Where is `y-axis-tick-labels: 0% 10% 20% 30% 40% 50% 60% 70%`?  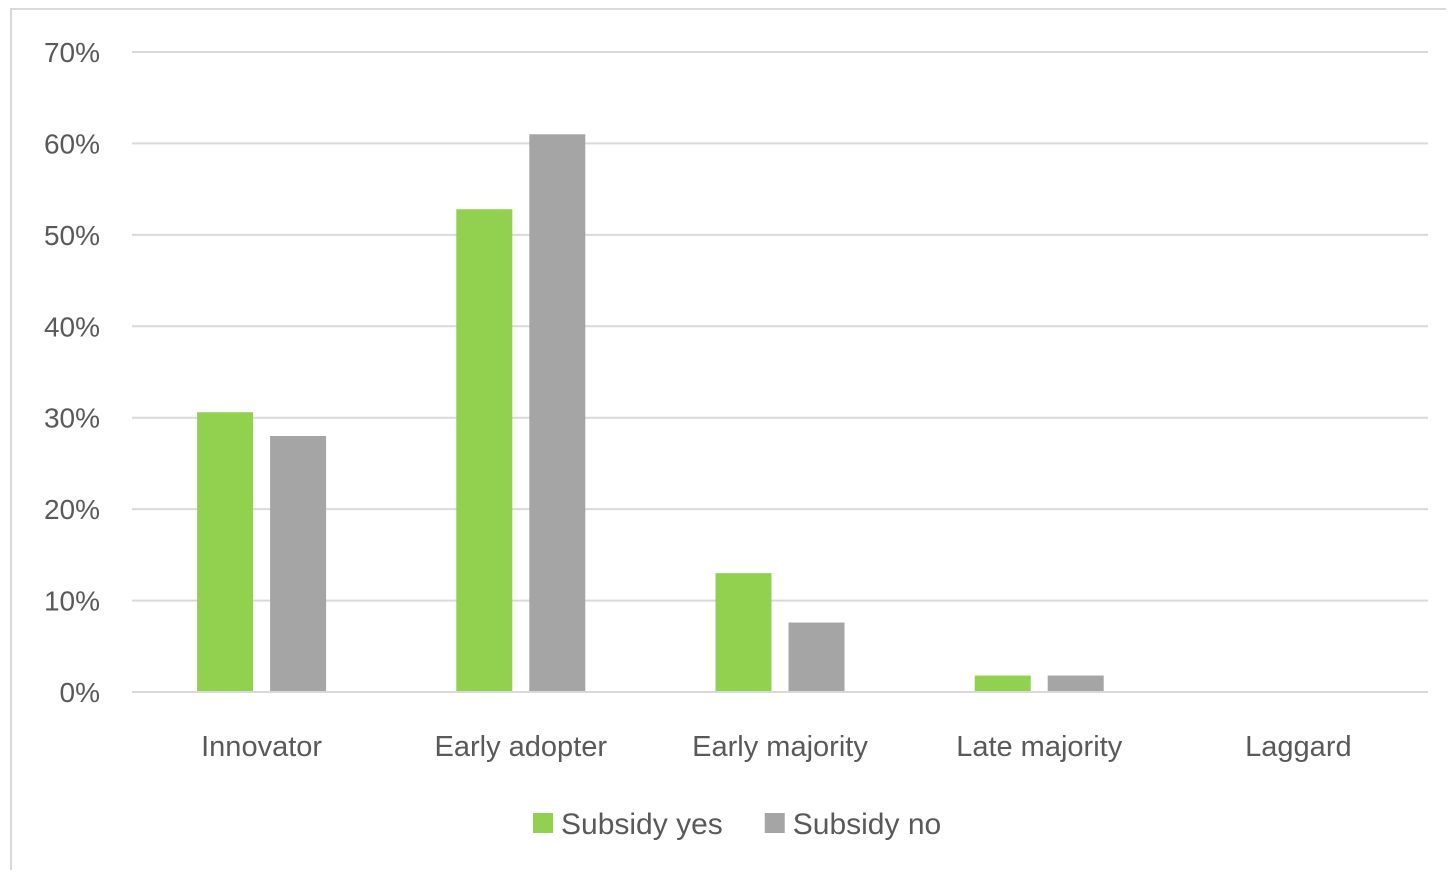
y-axis-tick-labels: 0% 10% 20% 30% 40% 50% 60% 70% is located at coordinates (72, 372).